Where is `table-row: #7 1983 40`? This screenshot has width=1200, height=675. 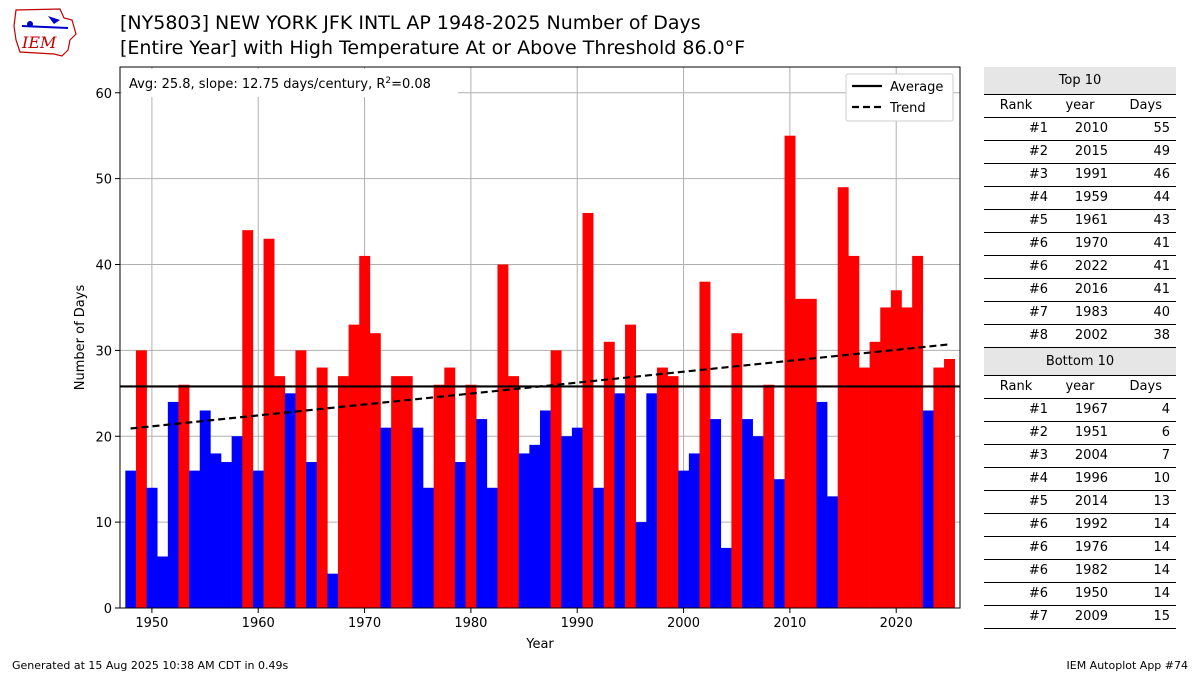 table-row: #7 1983 40 is located at coordinates (1080, 313).